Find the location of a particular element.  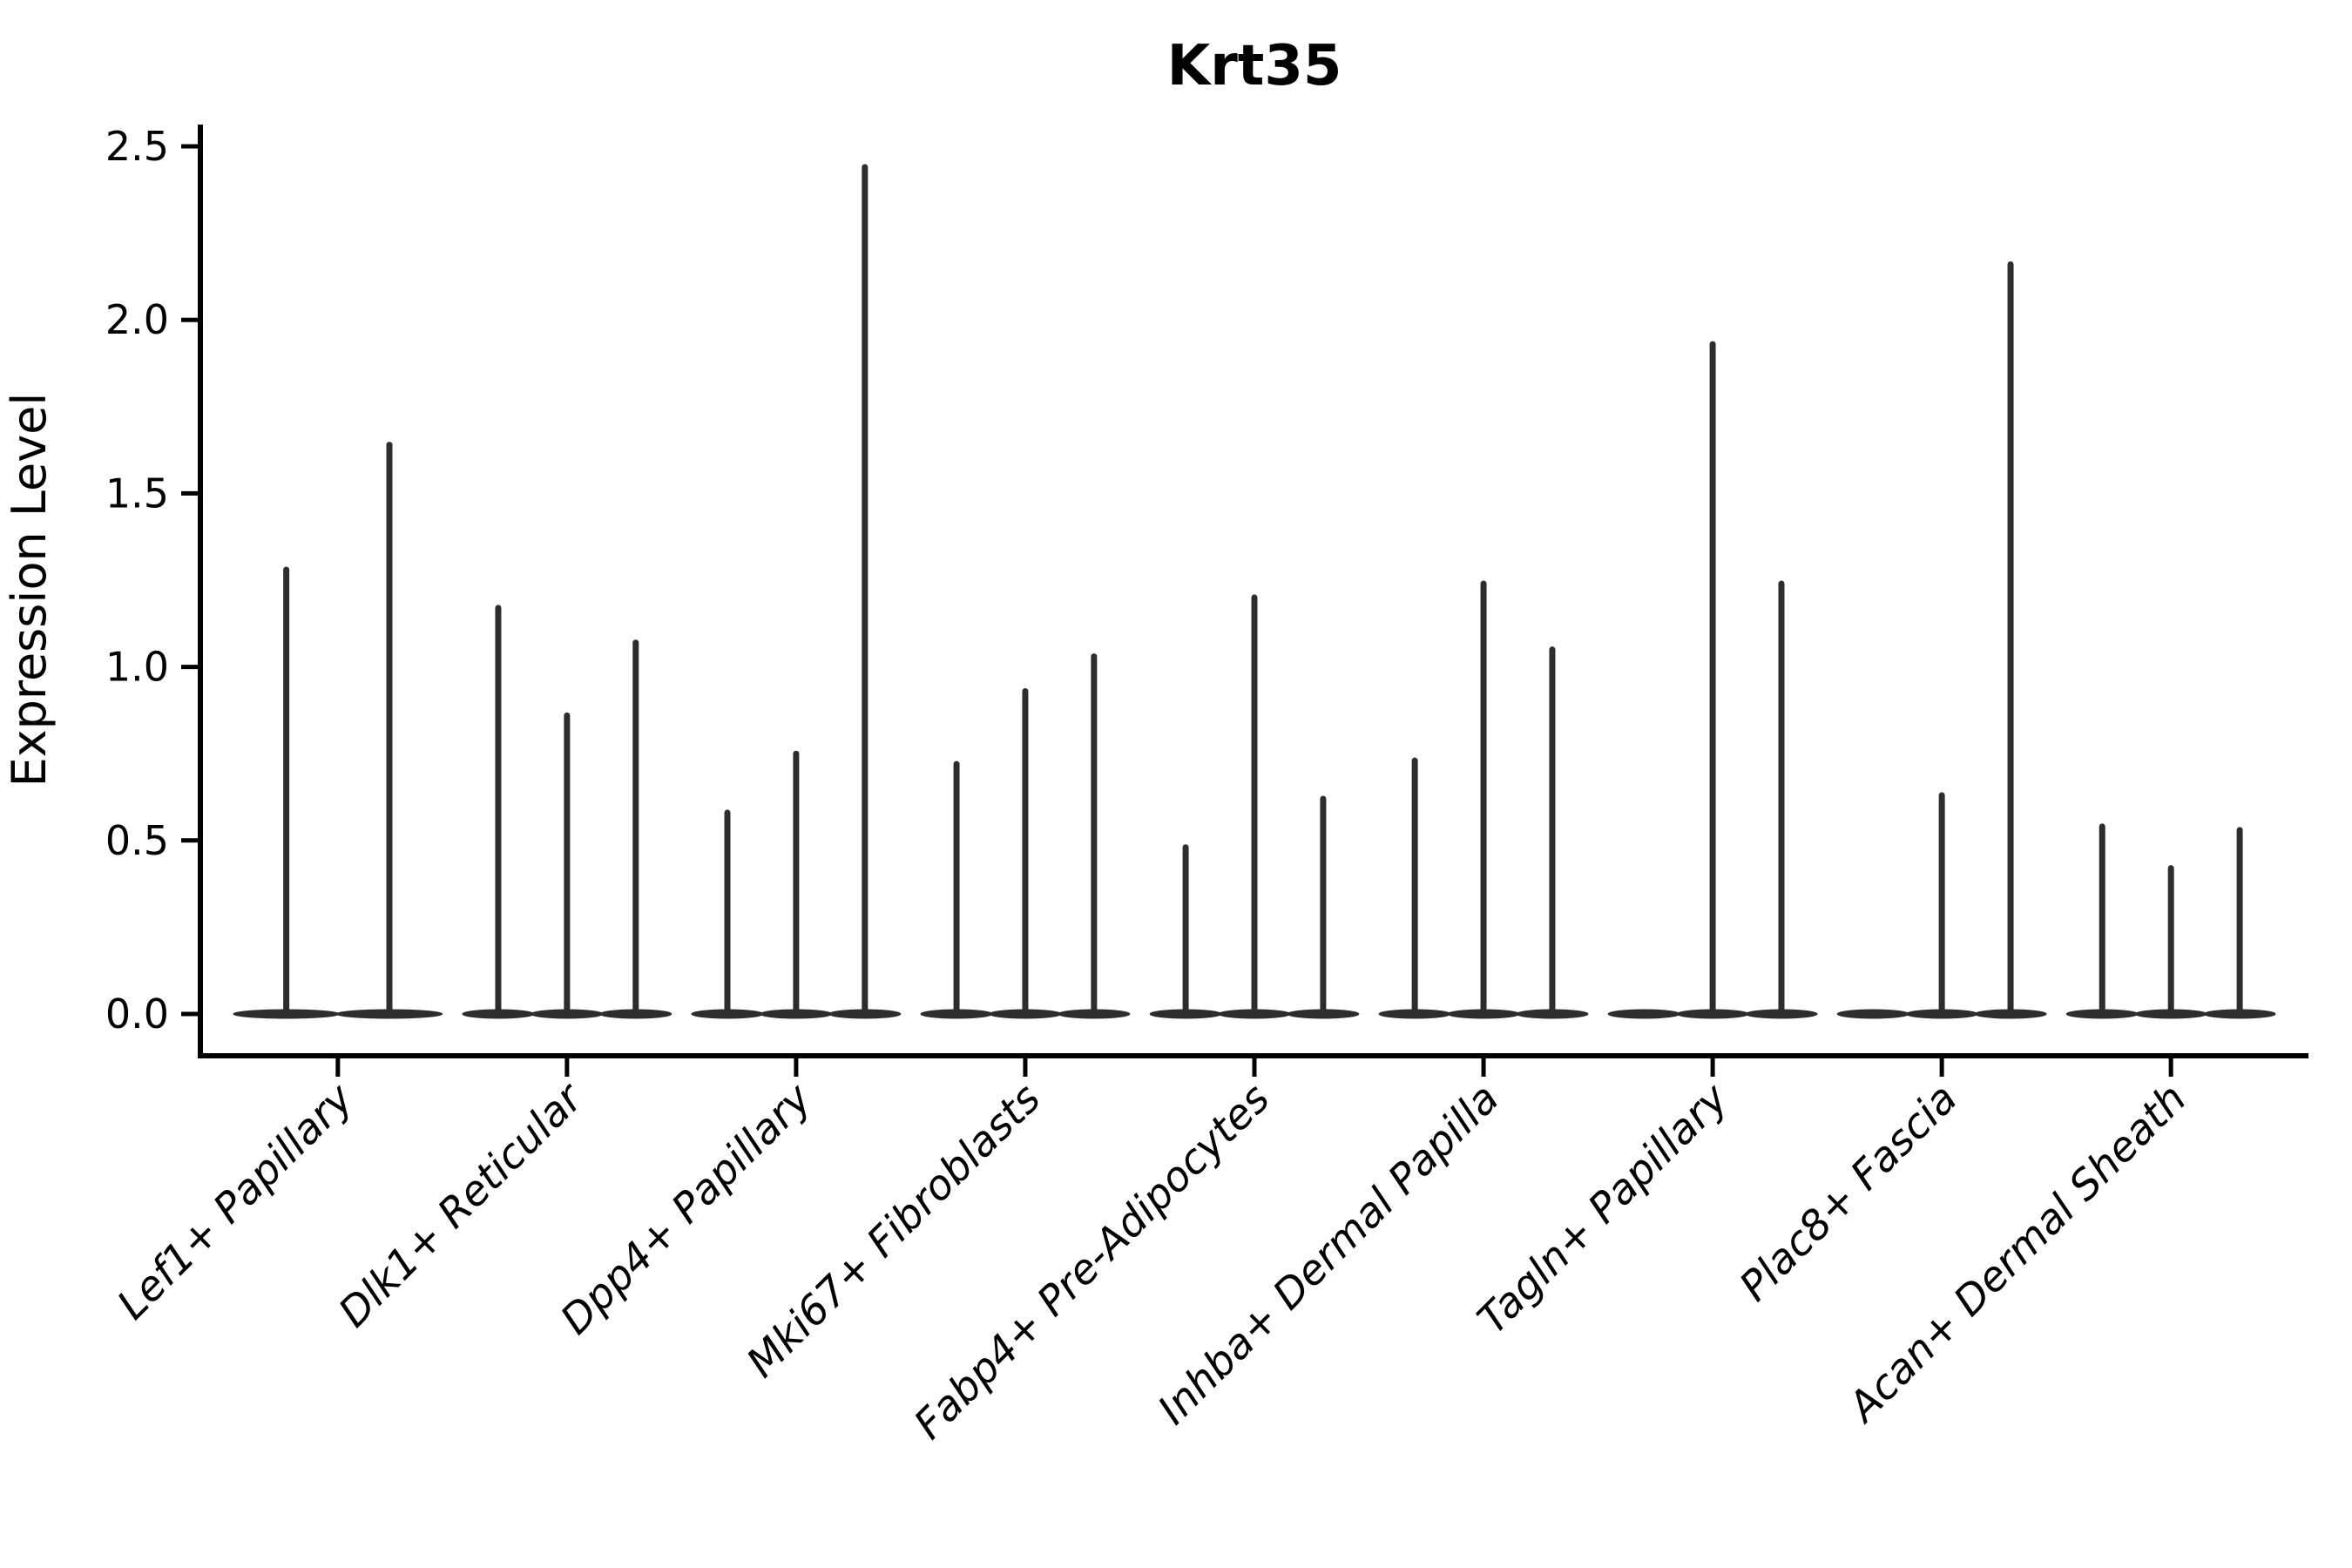

y-tick-label: 2.5 is located at coordinates (137, 146).